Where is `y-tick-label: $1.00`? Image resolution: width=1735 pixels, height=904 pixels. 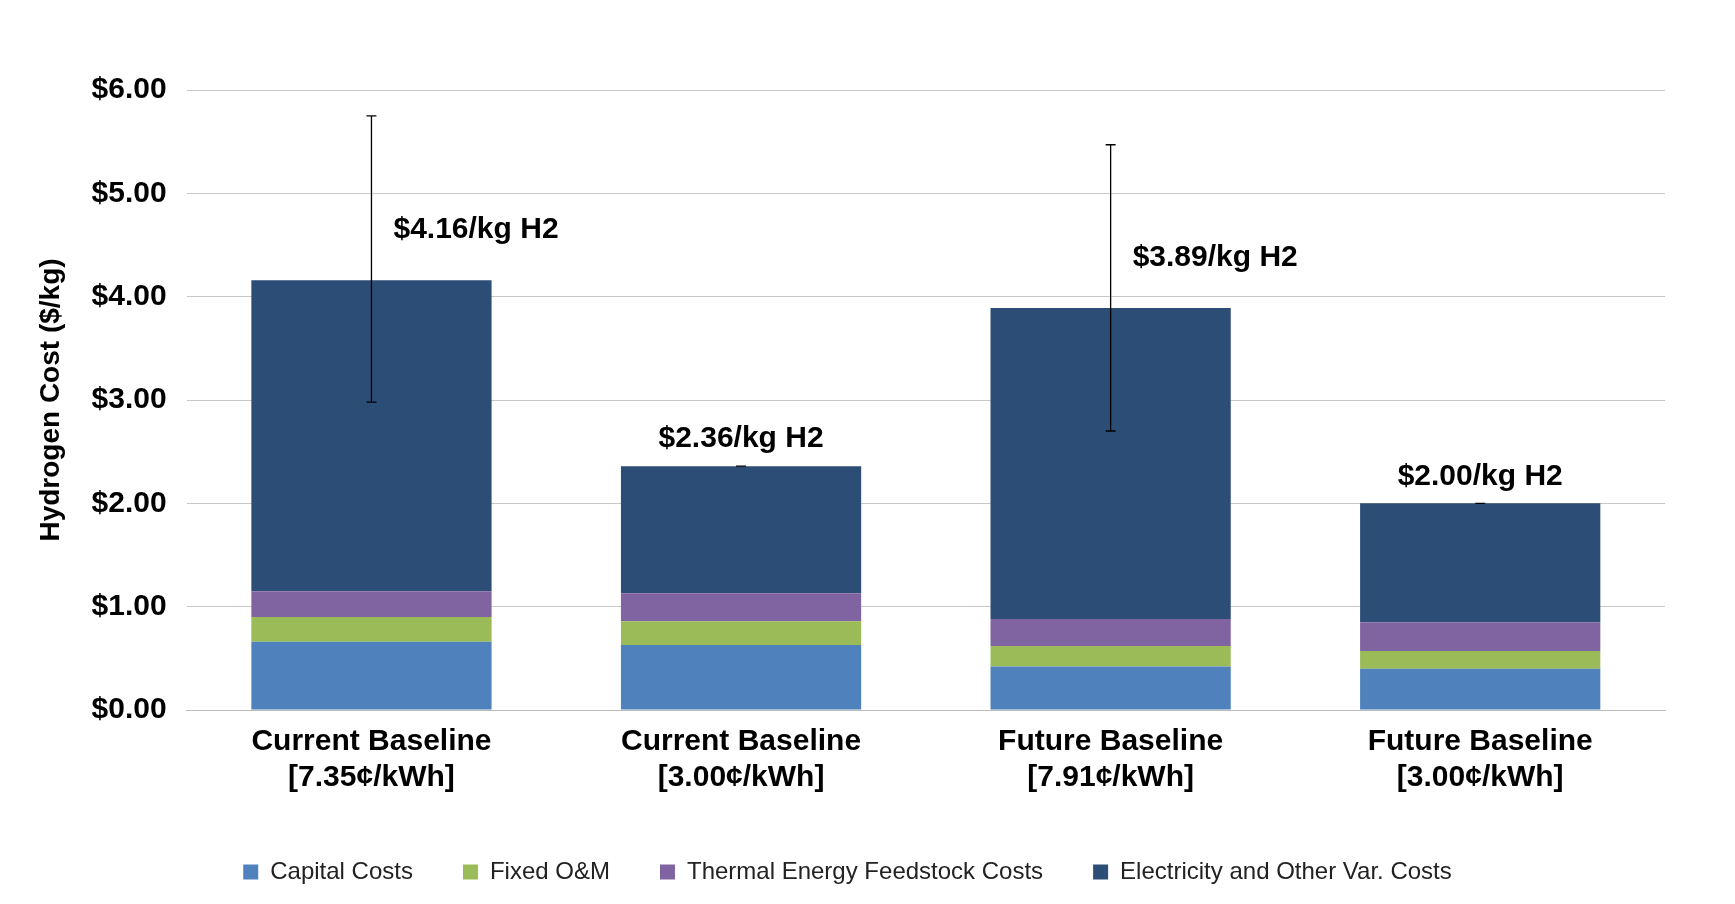 y-tick-label: $1.00 is located at coordinates (129, 604).